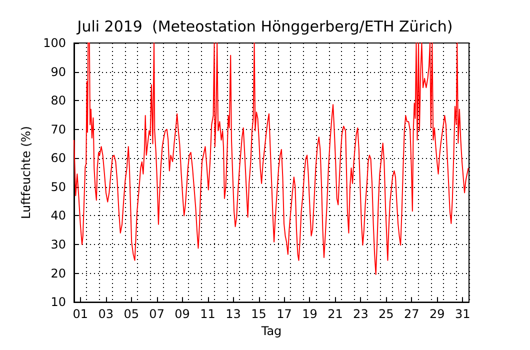 This screenshot has width=530, height=350. Describe the element at coordinates (58, 101) in the screenshot. I see `y-tick-label: 80` at that location.